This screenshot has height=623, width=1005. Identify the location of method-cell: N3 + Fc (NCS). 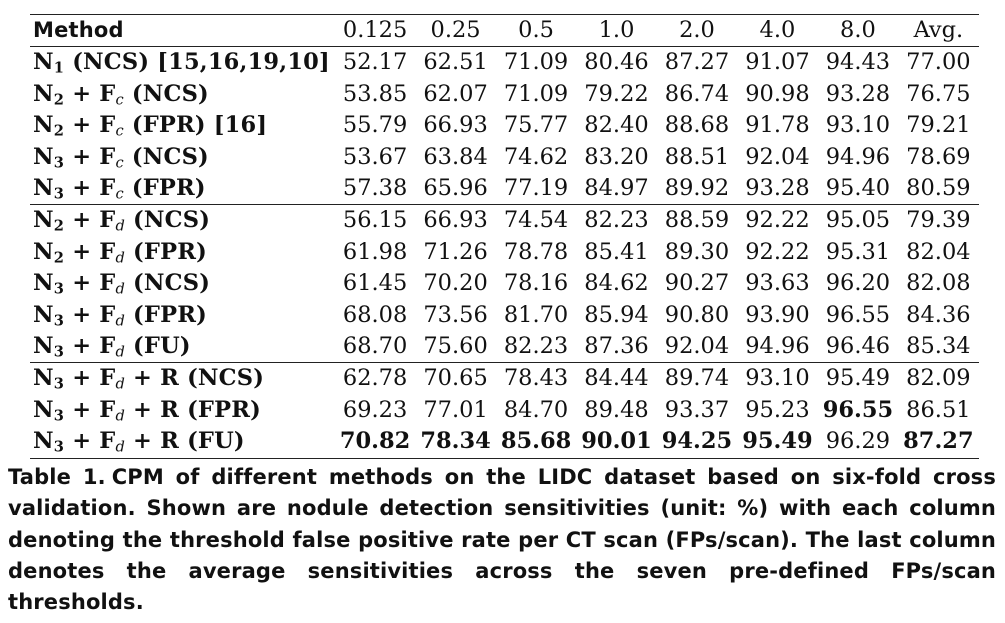
(121, 157).